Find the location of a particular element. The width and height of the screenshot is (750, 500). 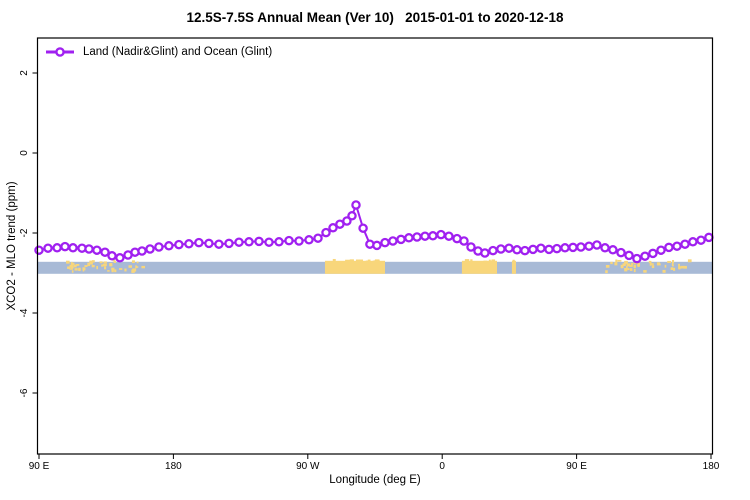

x-tick-label: 90 W is located at coordinates (308, 466).